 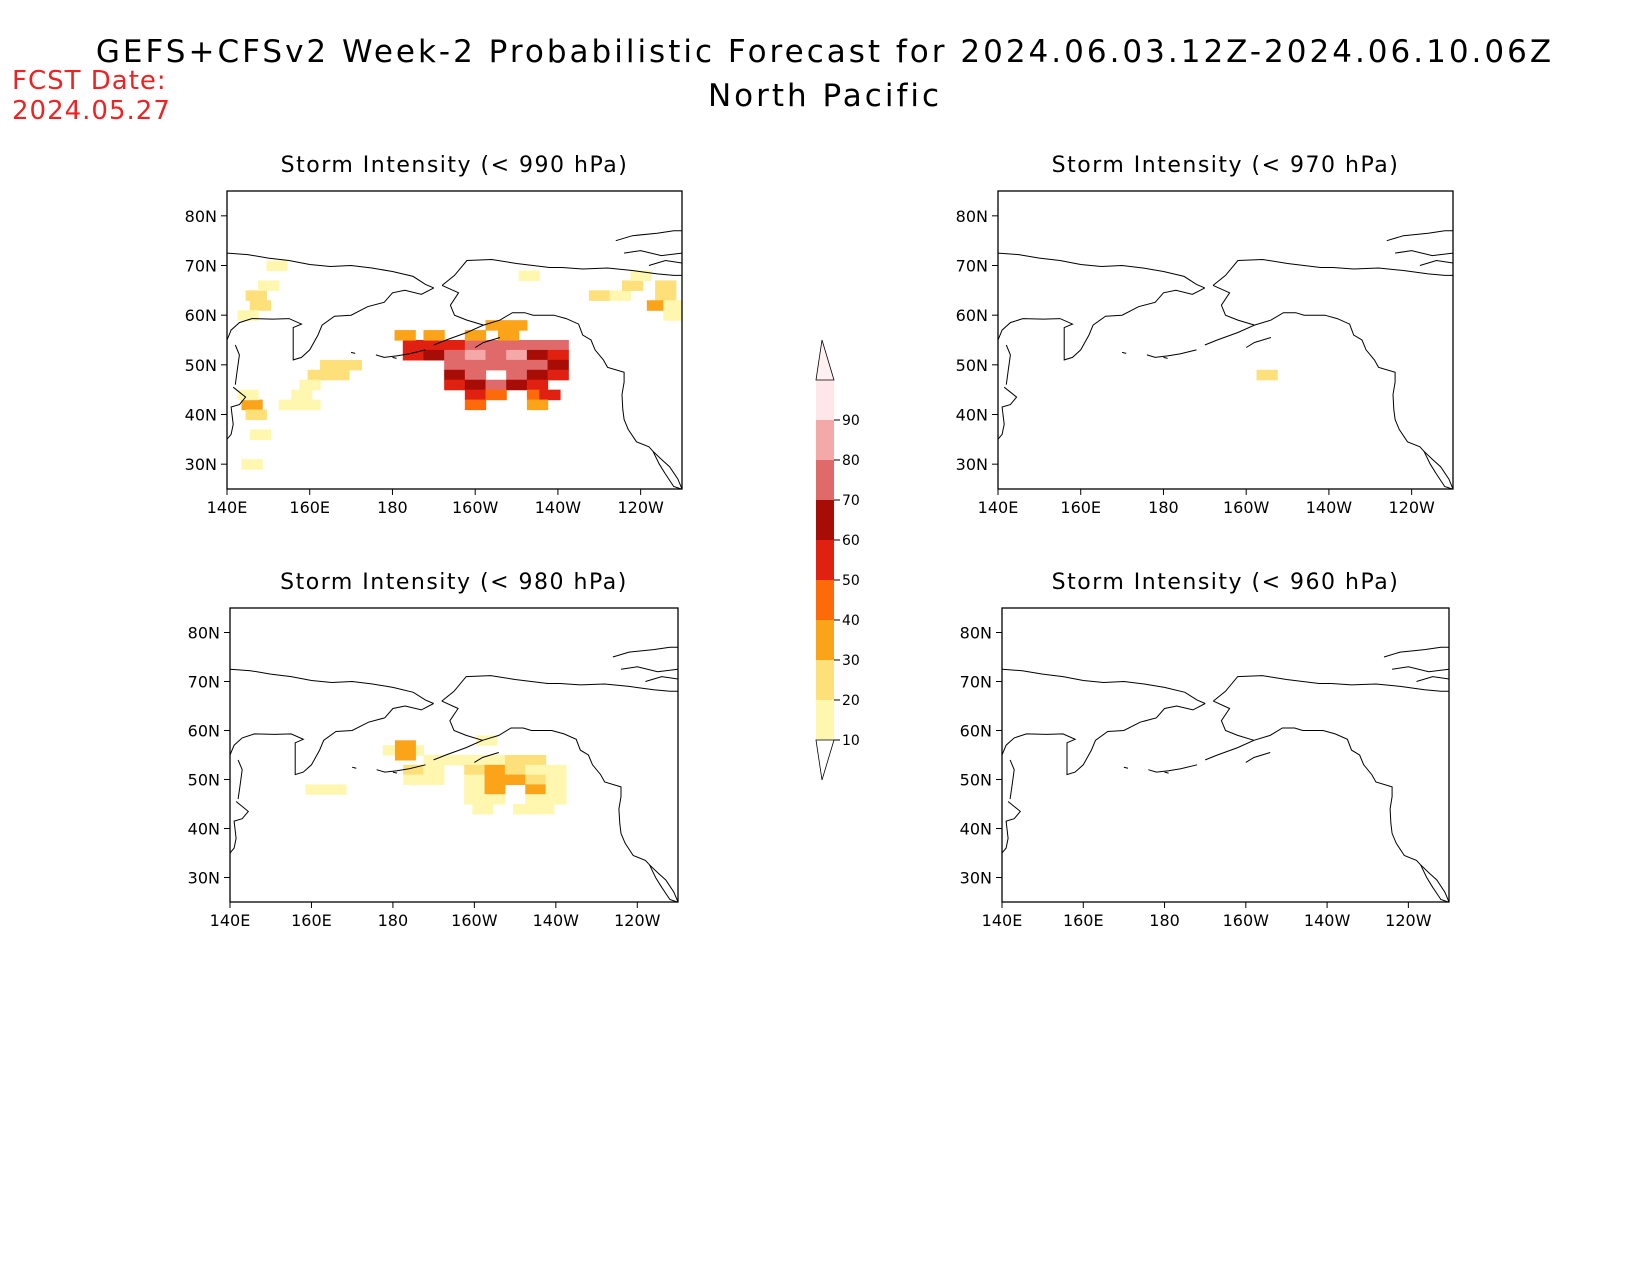 What do you see at coordinates (825, 360) in the screenshot?
I see `colorbar-top-extension` at bounding box center [825, 360].